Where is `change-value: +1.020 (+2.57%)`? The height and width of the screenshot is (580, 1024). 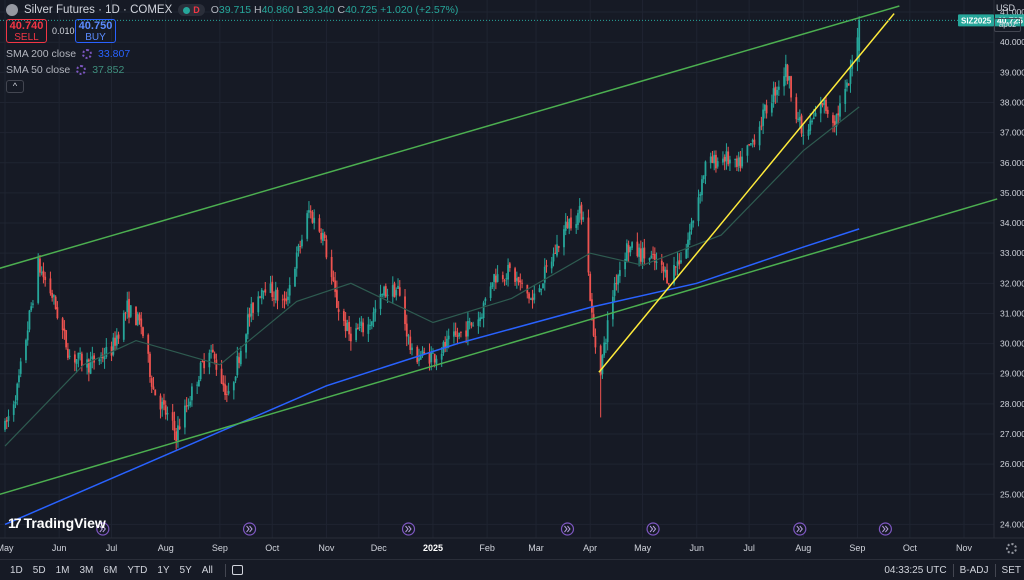 change-value: +1.020 (+2.57%) is located at coordinates (419, 10).